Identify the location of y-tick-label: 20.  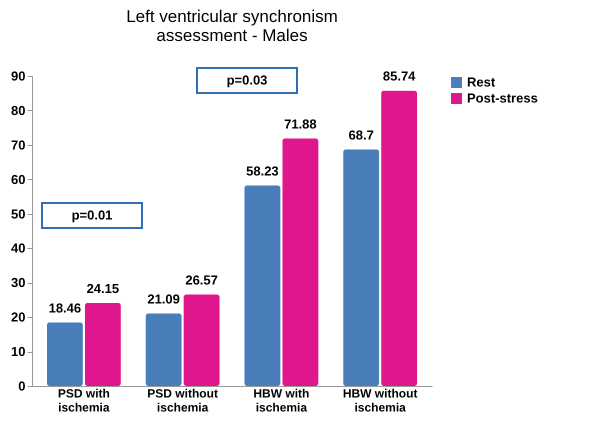
(18, 317).